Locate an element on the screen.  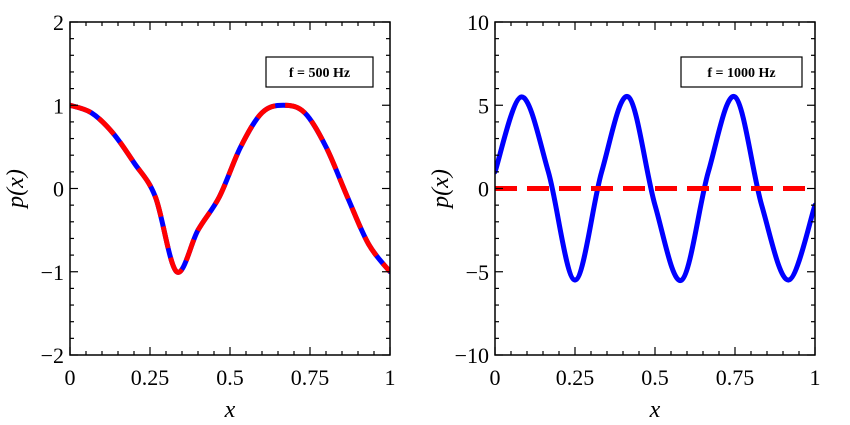
y-tick-label: 2 is located at coordinates (58, 22).